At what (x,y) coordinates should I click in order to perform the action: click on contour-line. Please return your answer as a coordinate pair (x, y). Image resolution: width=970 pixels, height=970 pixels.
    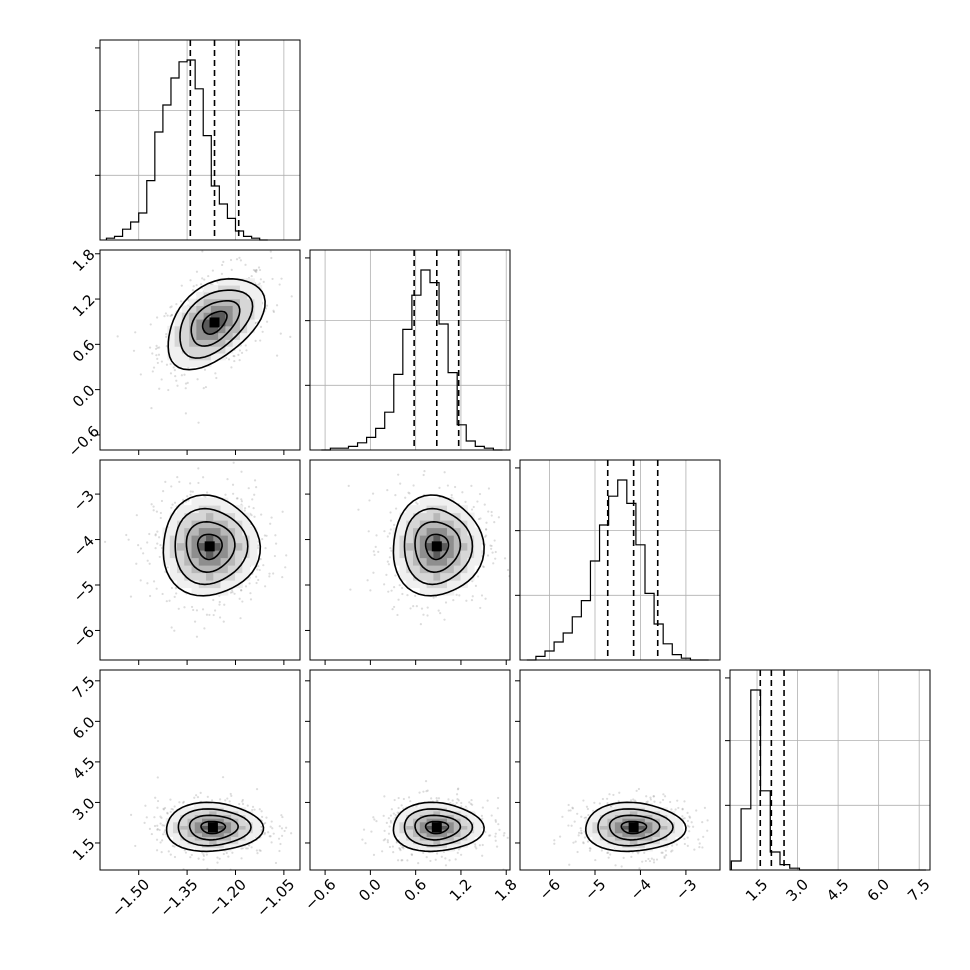
    Looking at the image, I should click on (438, 827).